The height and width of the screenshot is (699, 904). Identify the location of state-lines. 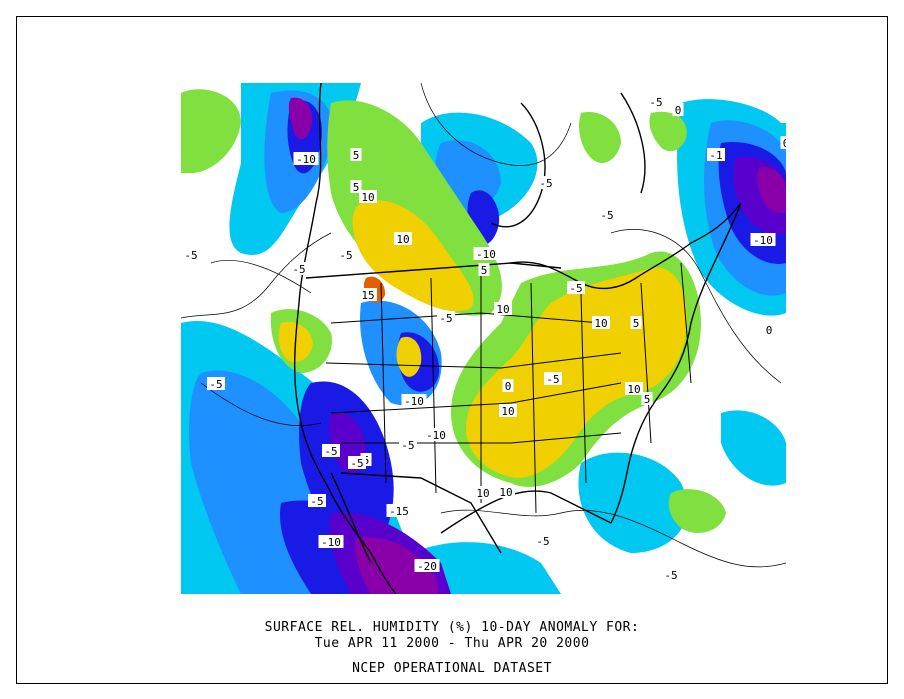
(508, 388).